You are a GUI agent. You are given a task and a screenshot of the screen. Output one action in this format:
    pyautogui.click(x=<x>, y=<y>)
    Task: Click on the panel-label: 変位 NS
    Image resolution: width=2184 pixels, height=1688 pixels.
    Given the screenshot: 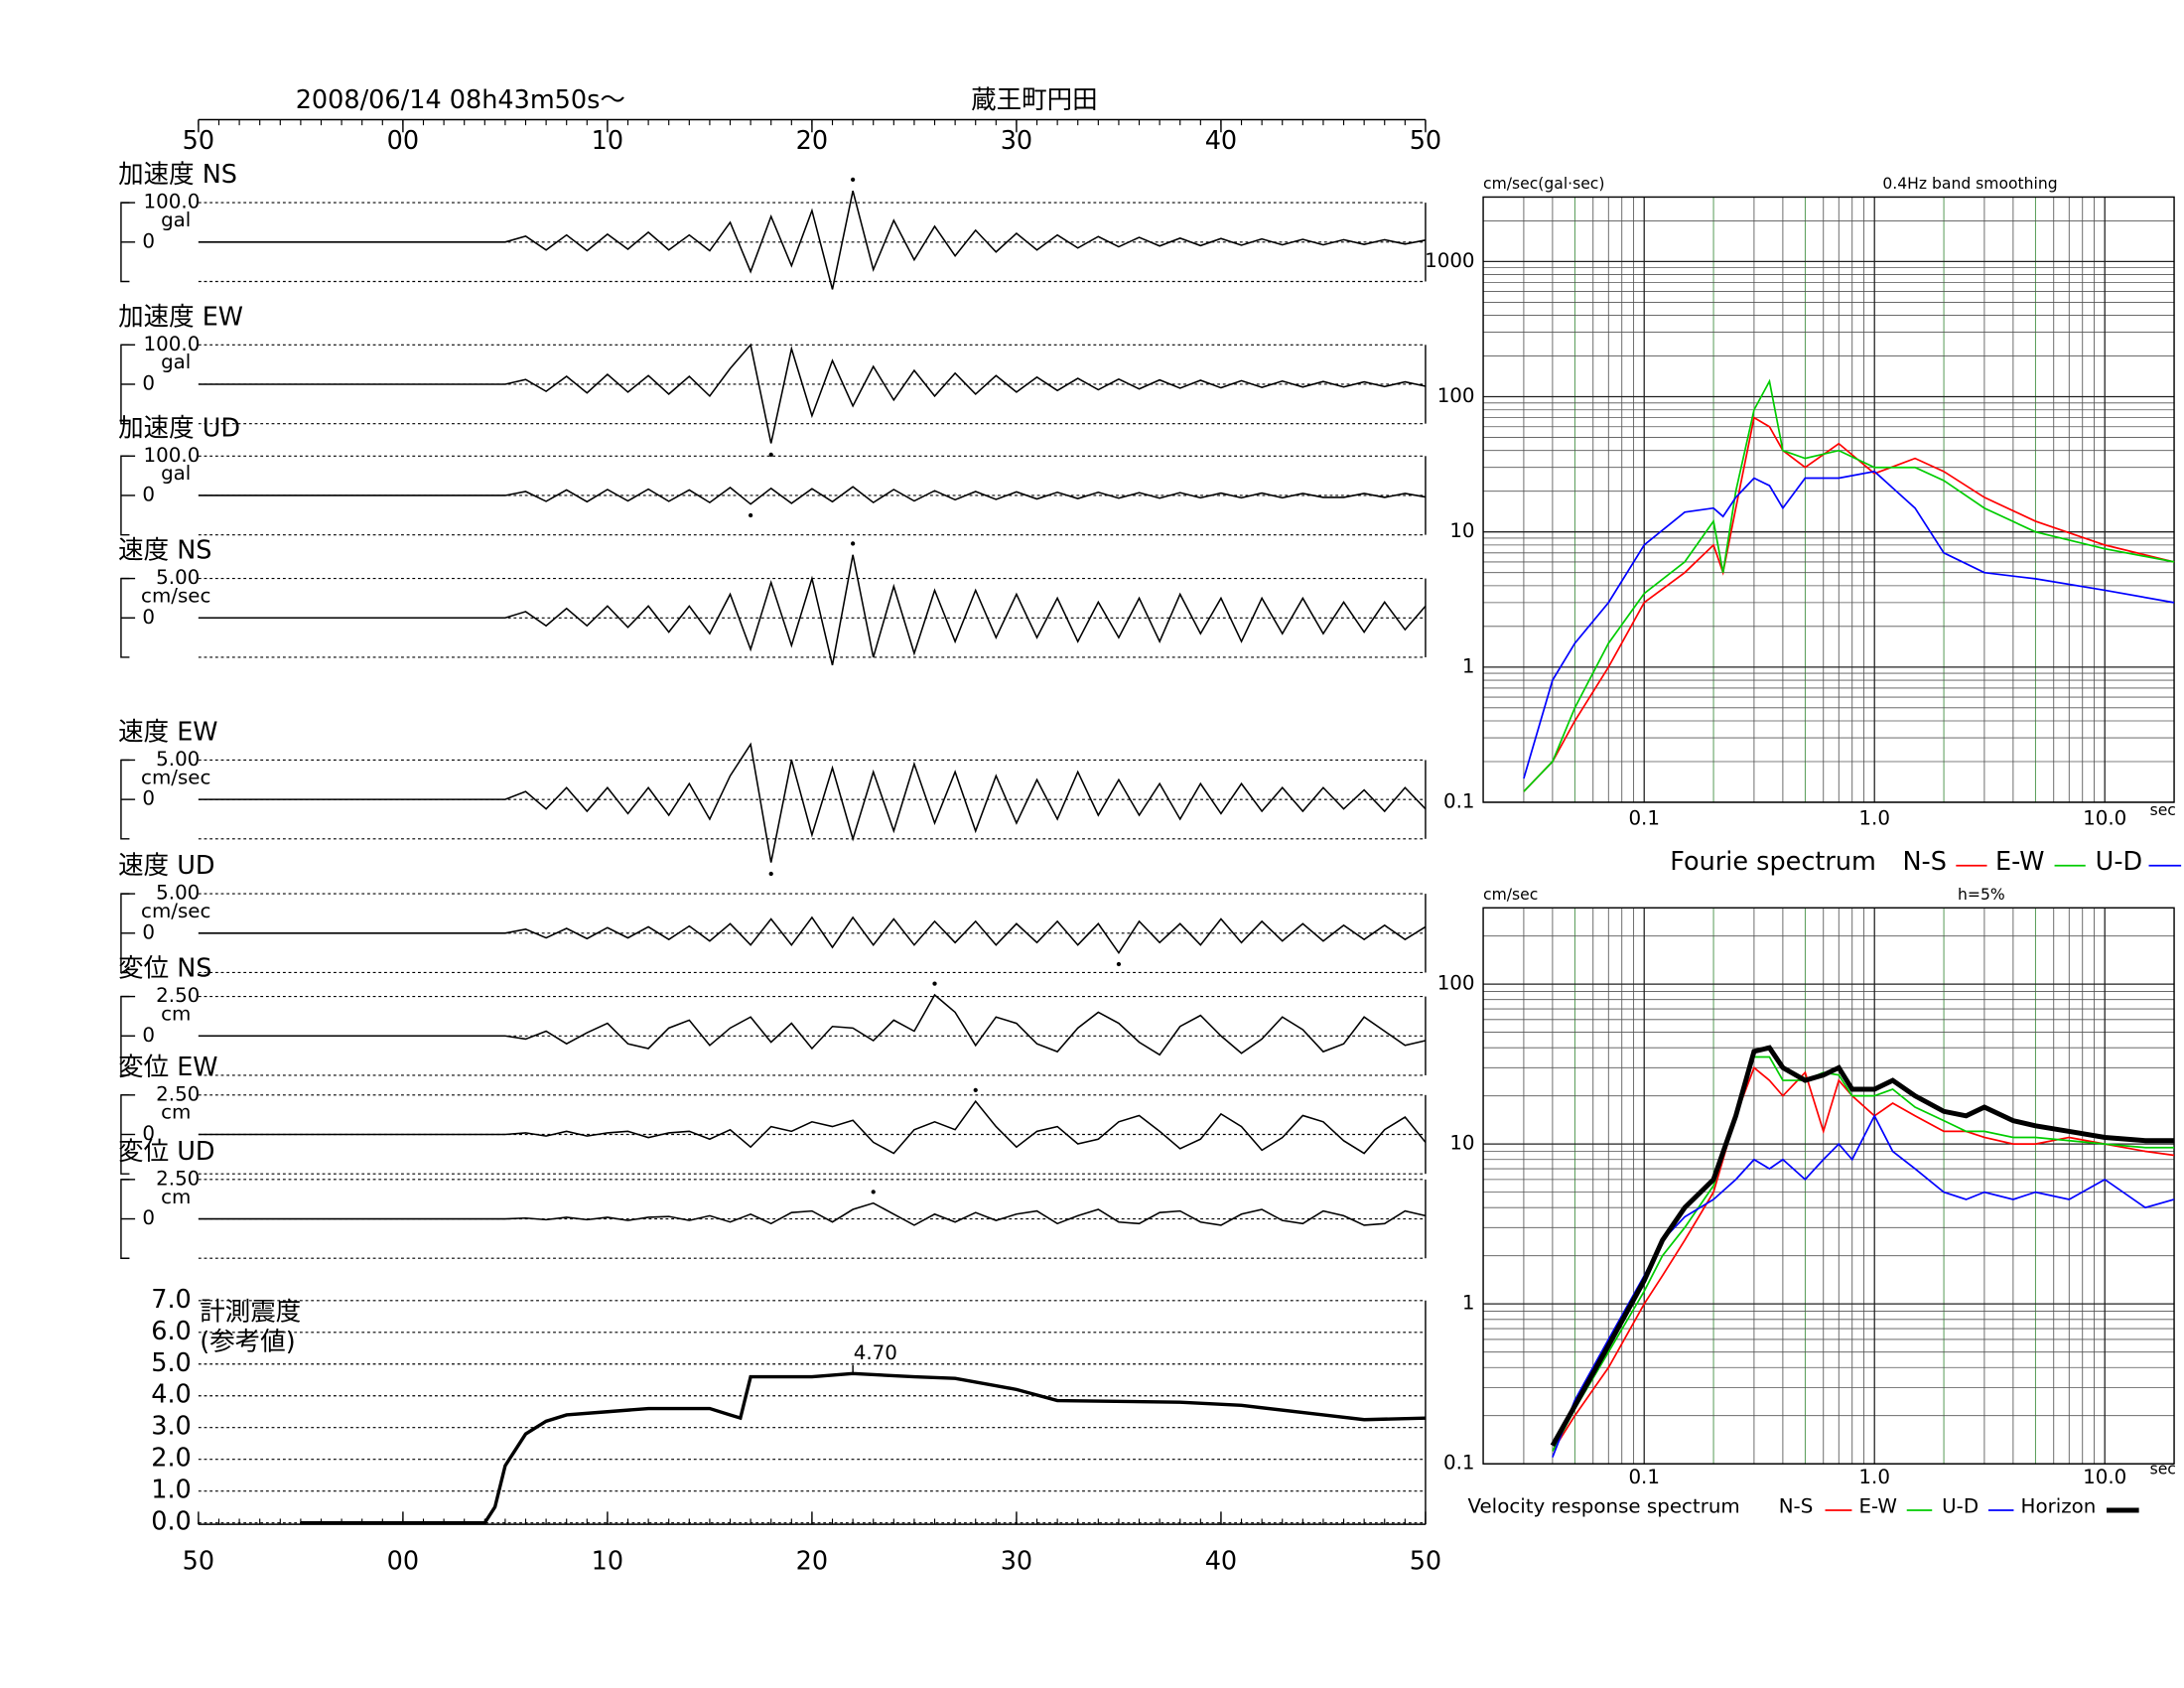 What is the action you would take?
    pyautogui.click(x=164, y=969)
    